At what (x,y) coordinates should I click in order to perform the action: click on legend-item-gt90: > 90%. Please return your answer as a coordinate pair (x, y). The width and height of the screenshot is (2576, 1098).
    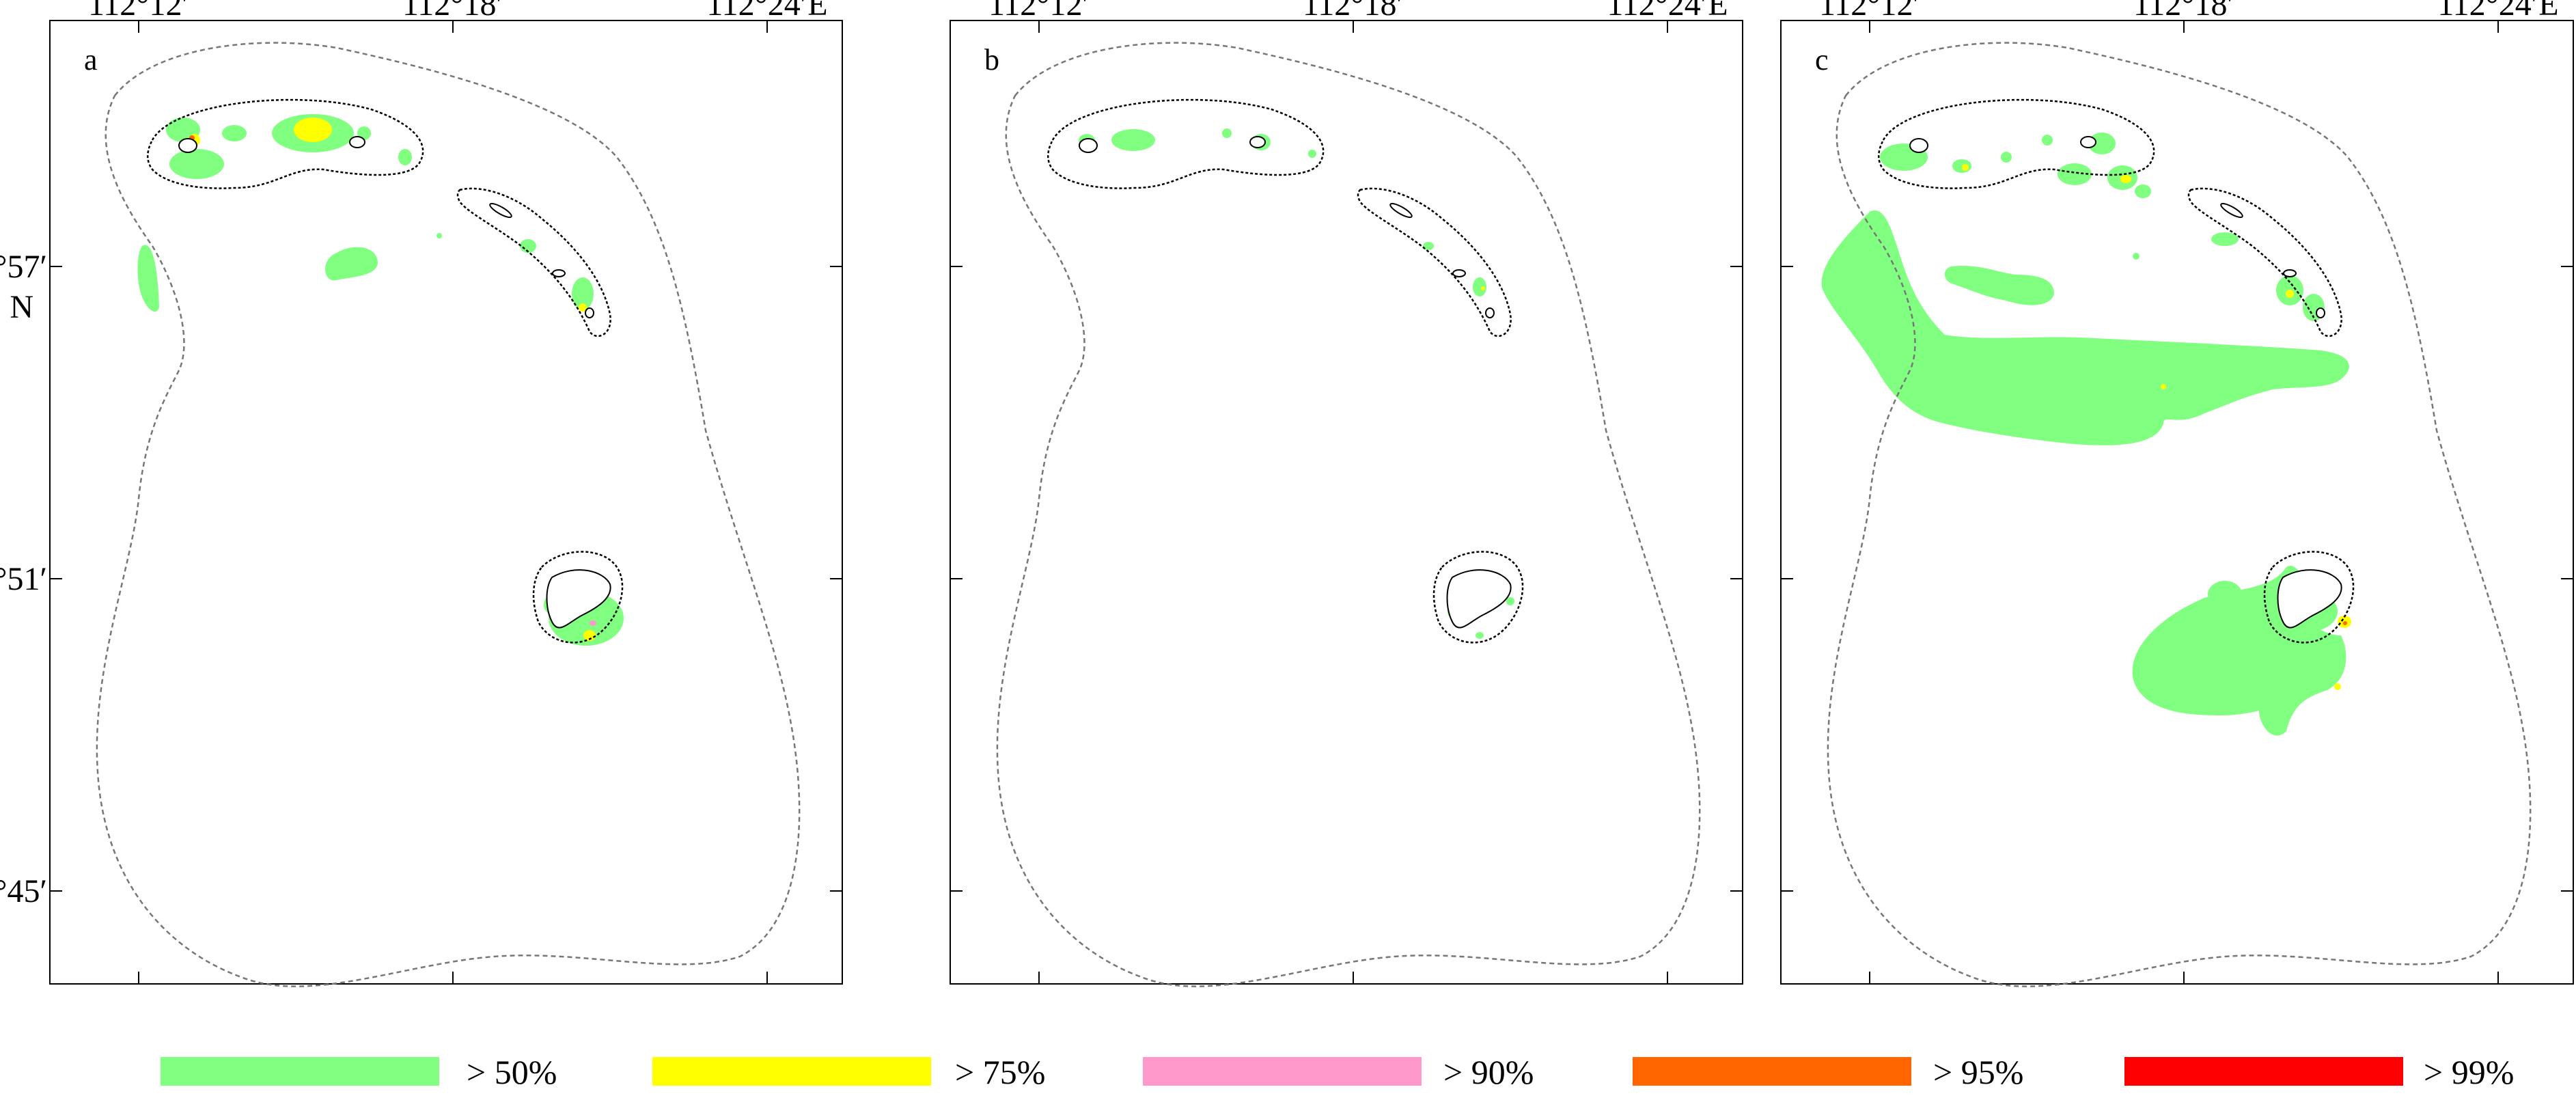
    Looking at the image, I should click on (1339, 1072).